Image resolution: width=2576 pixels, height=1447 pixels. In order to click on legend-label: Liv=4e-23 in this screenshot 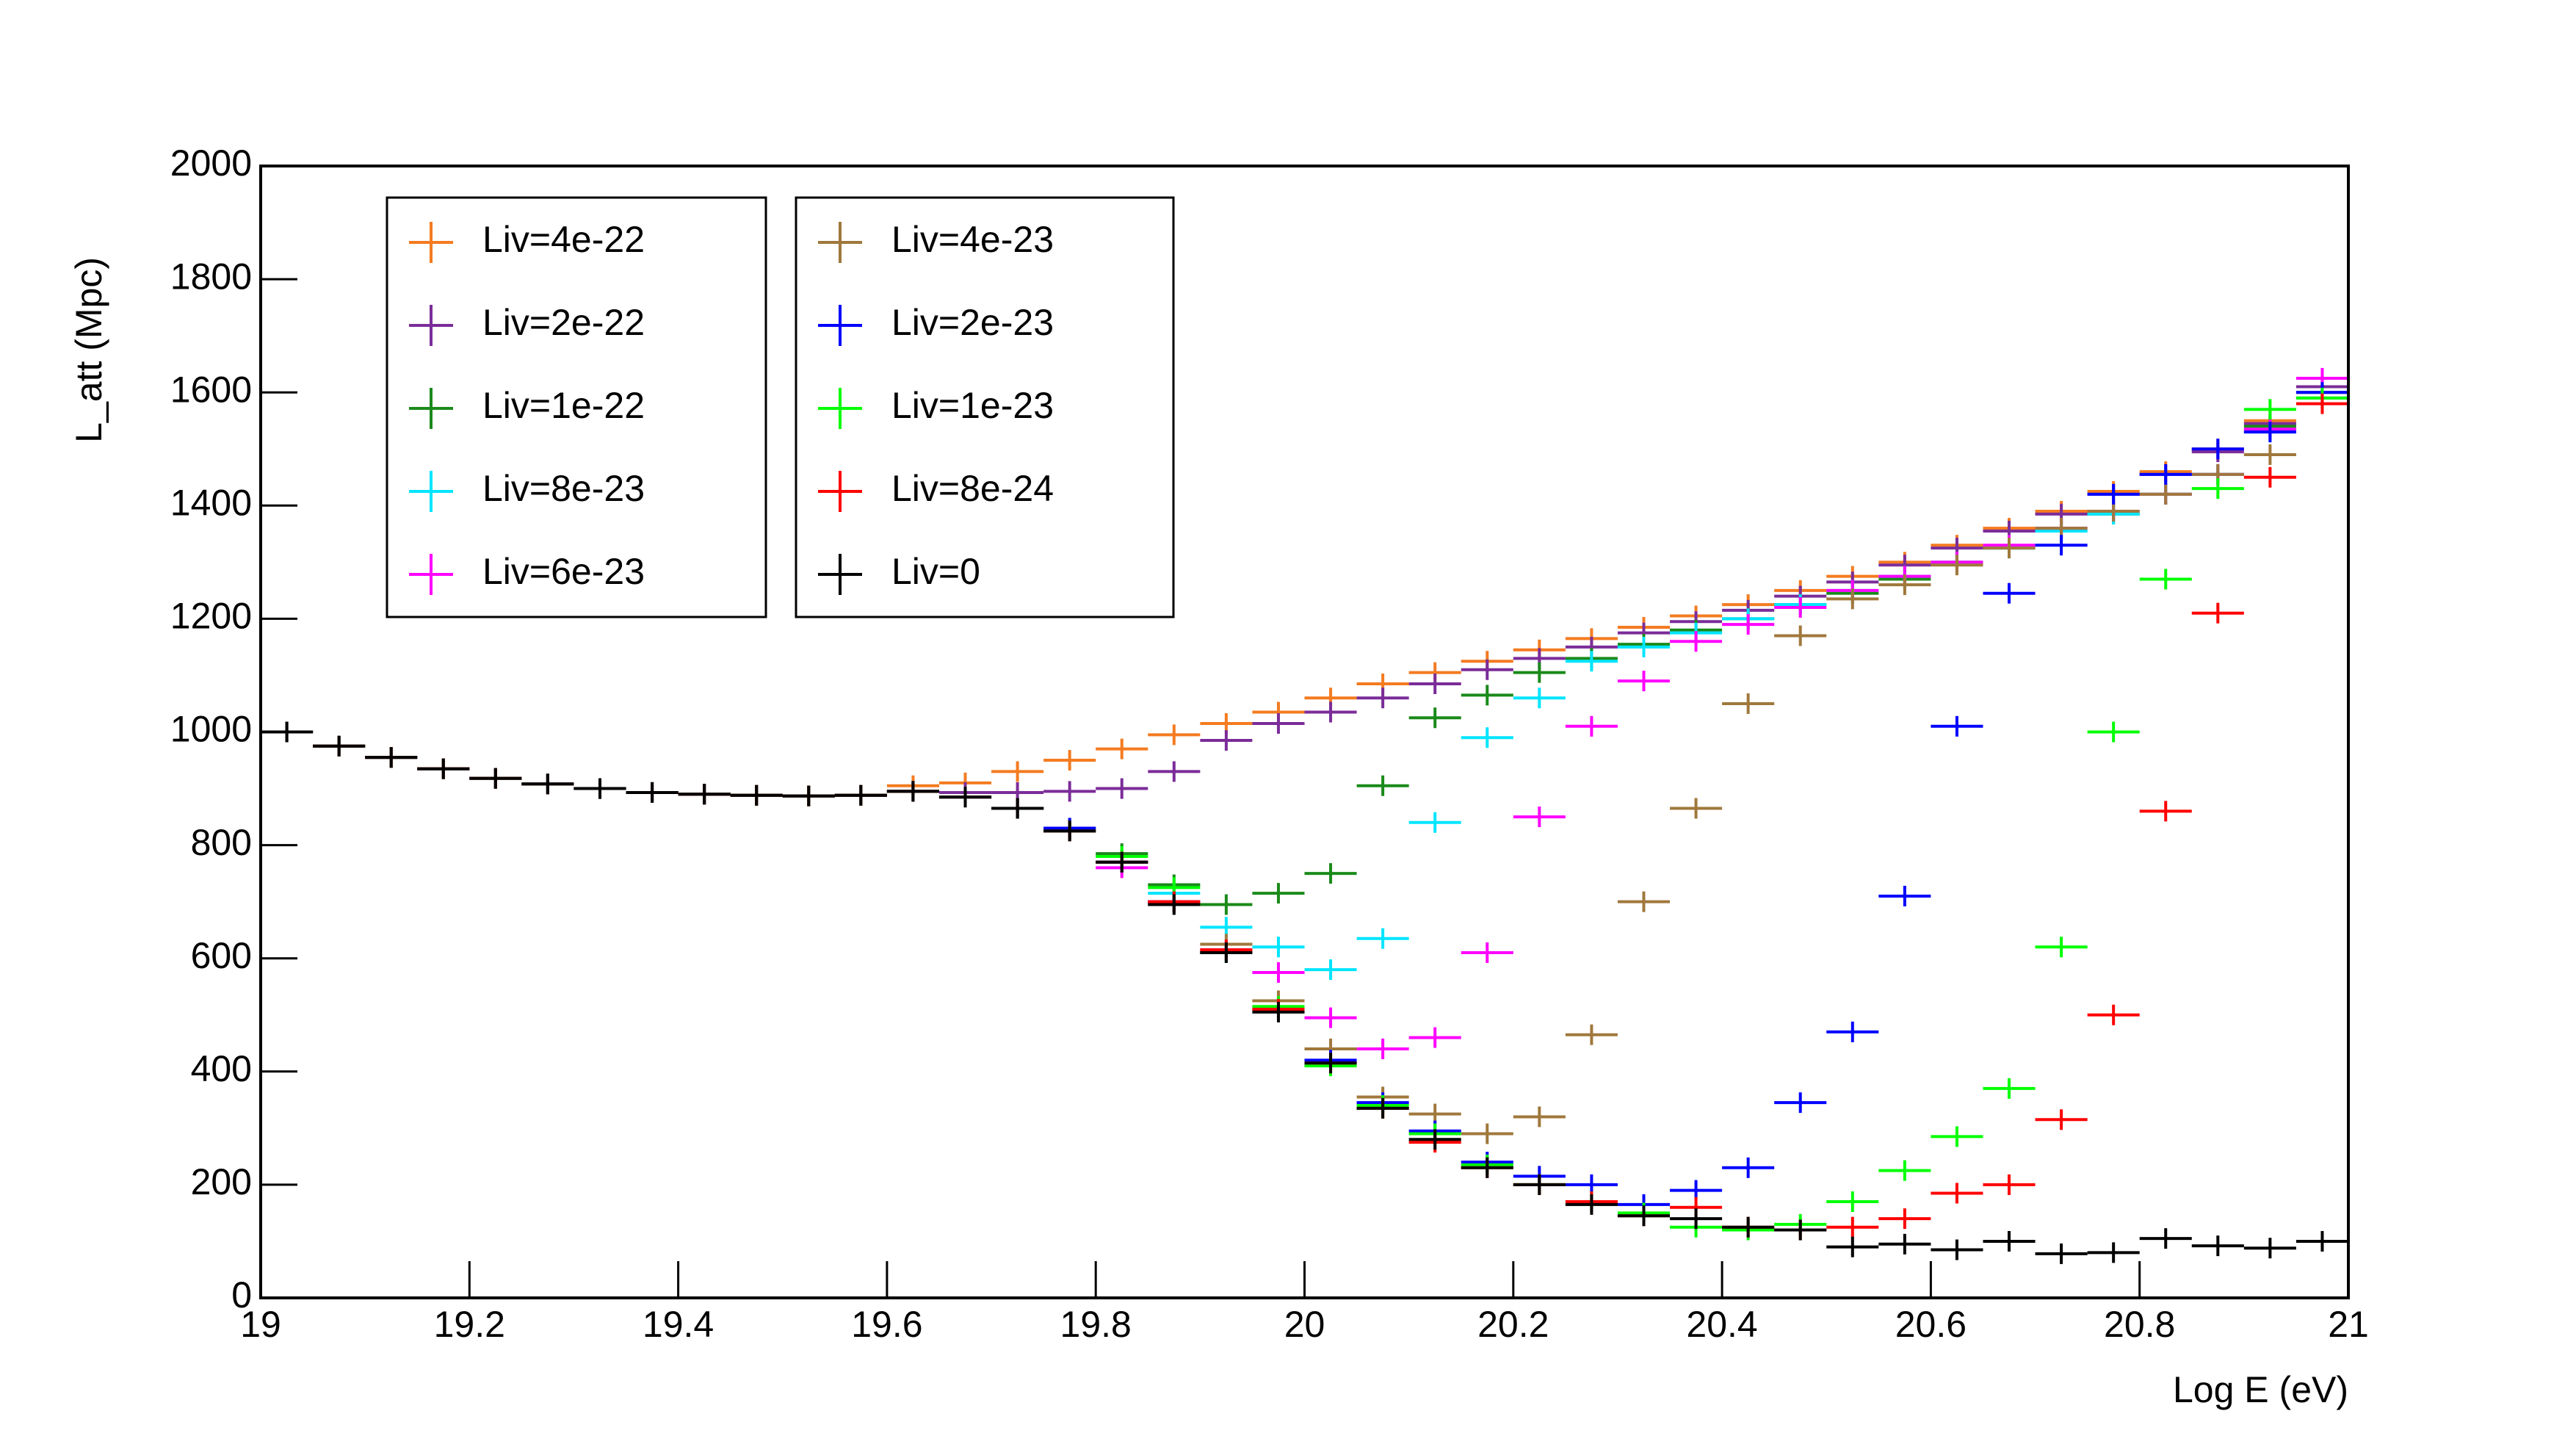, I will do `click(972, 239)`.